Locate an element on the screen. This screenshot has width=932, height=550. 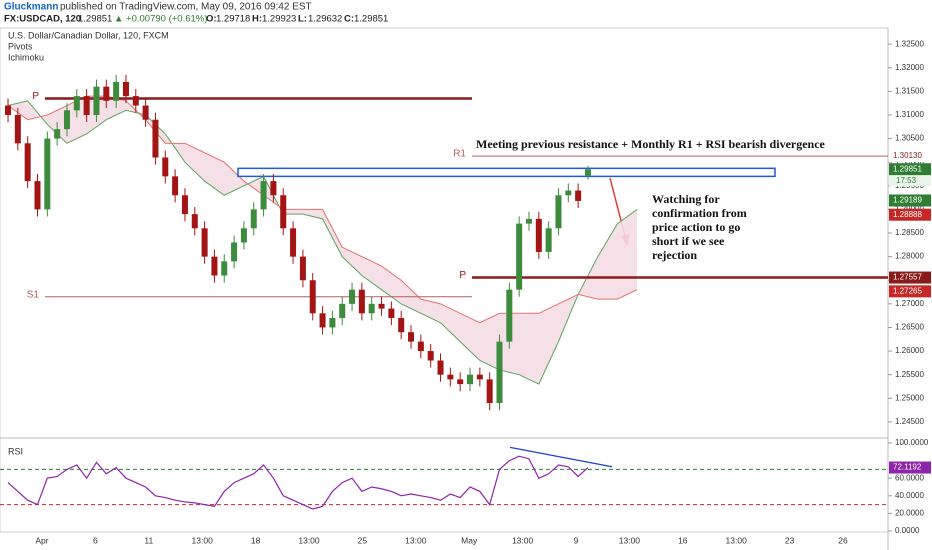
y-tick-label: 1.32000 is located at coordinates (909, 67).